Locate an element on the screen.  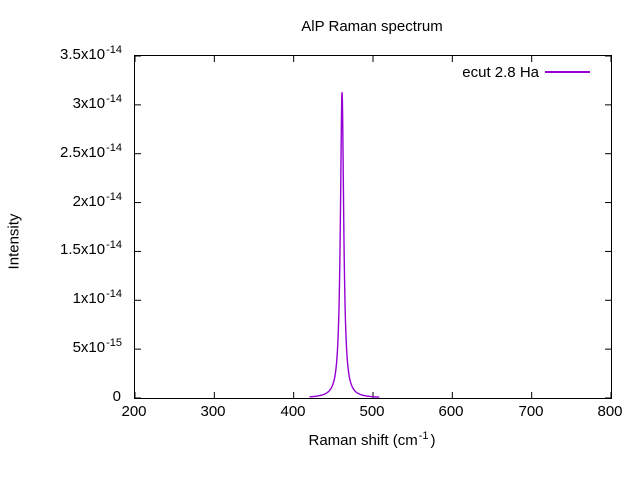
y-tick-label: 0 is located at coordinates (116, 396).